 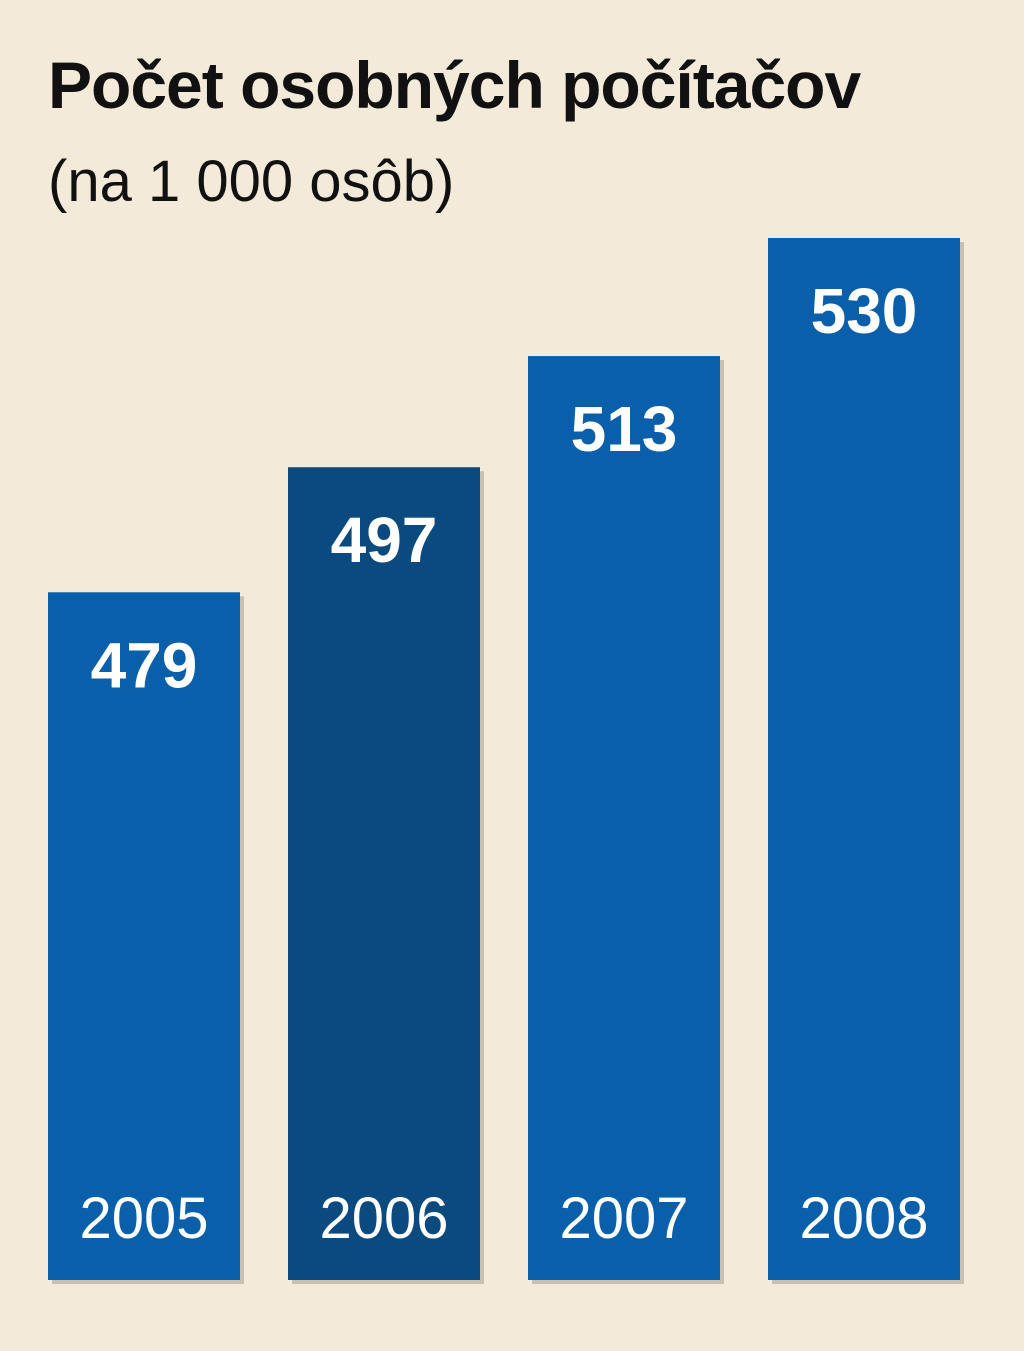 What do you see at coordinates (144, 665) in the screenshot?
I see `value-label-2005: 479` at bounding box center [144, 665].